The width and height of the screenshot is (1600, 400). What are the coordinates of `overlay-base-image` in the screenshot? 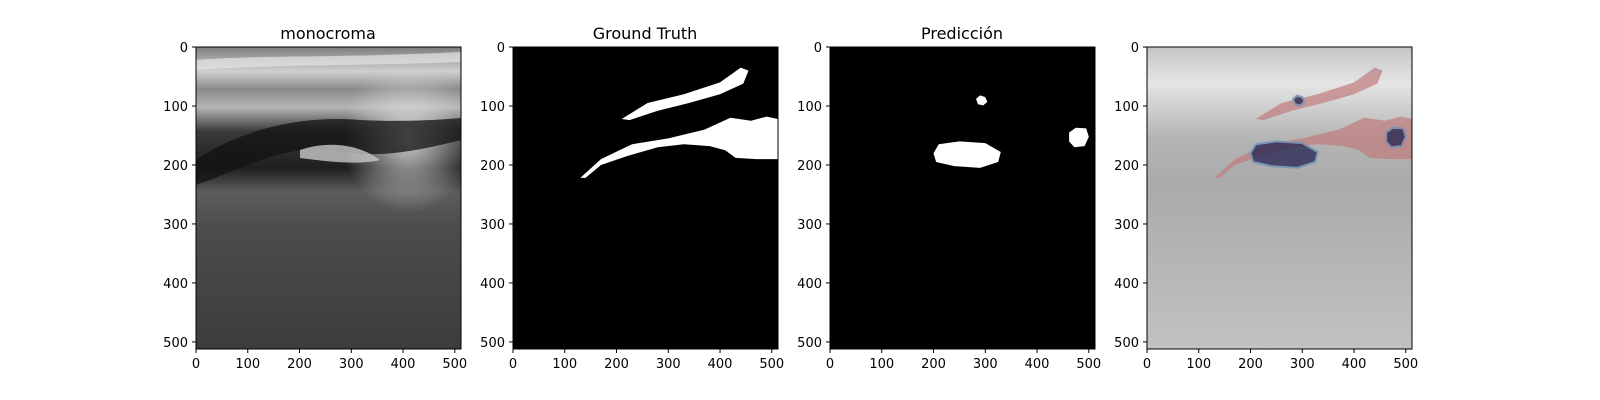 It's located at (1279, 198).